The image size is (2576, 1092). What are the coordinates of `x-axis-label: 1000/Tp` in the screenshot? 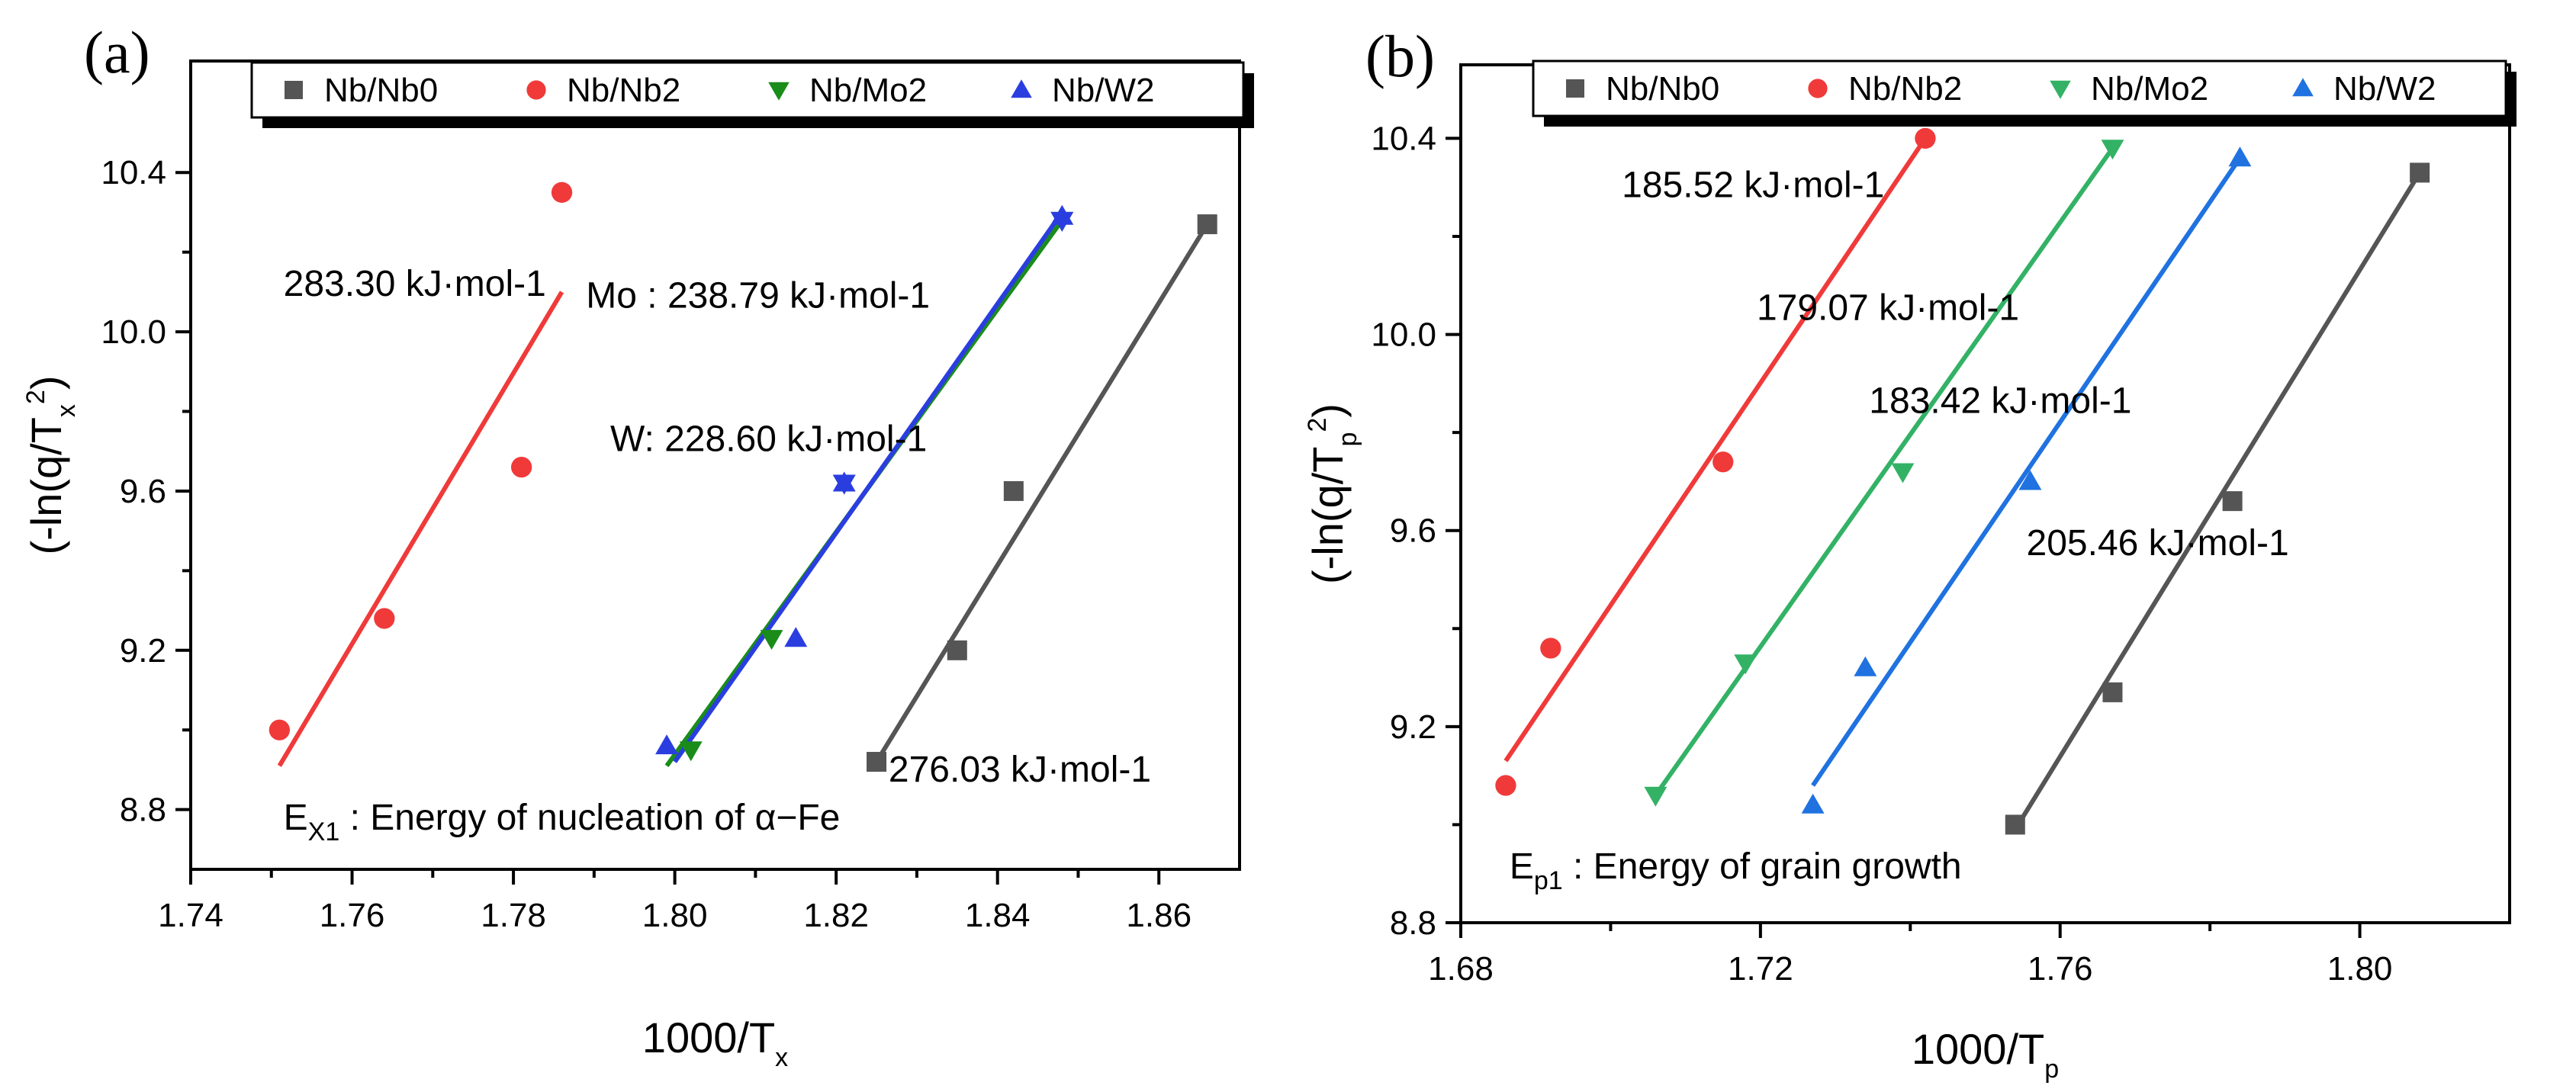 It's located at (1986, 1054).